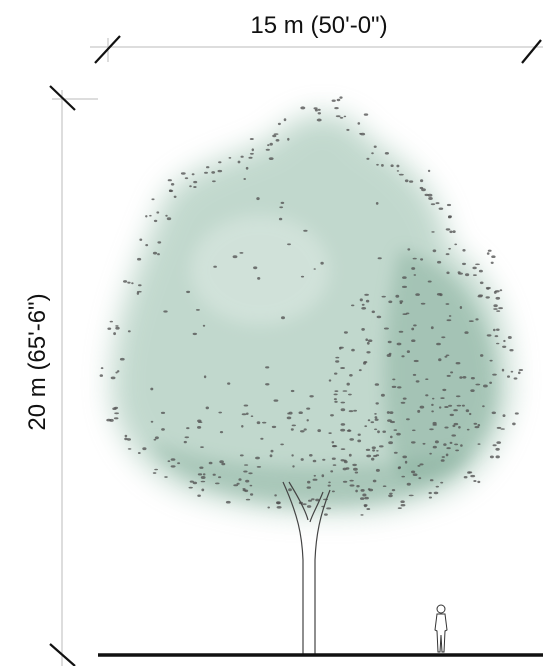 Image resolution: width=543 pixels, height=666 pixels. Describe the element at coordinates (322, 571) in the screenshot. I see `trunk-right-edge` at that location.